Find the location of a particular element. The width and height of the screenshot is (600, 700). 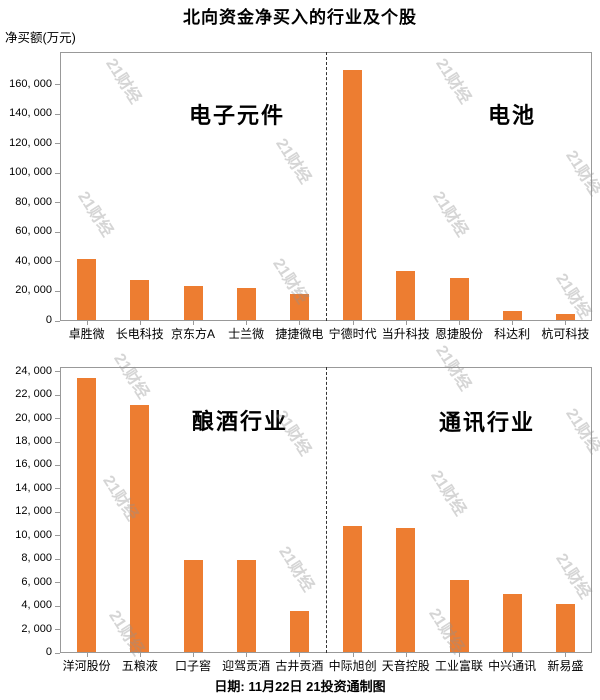

y-tick-label: 0 is located at coordinates (48, 652).